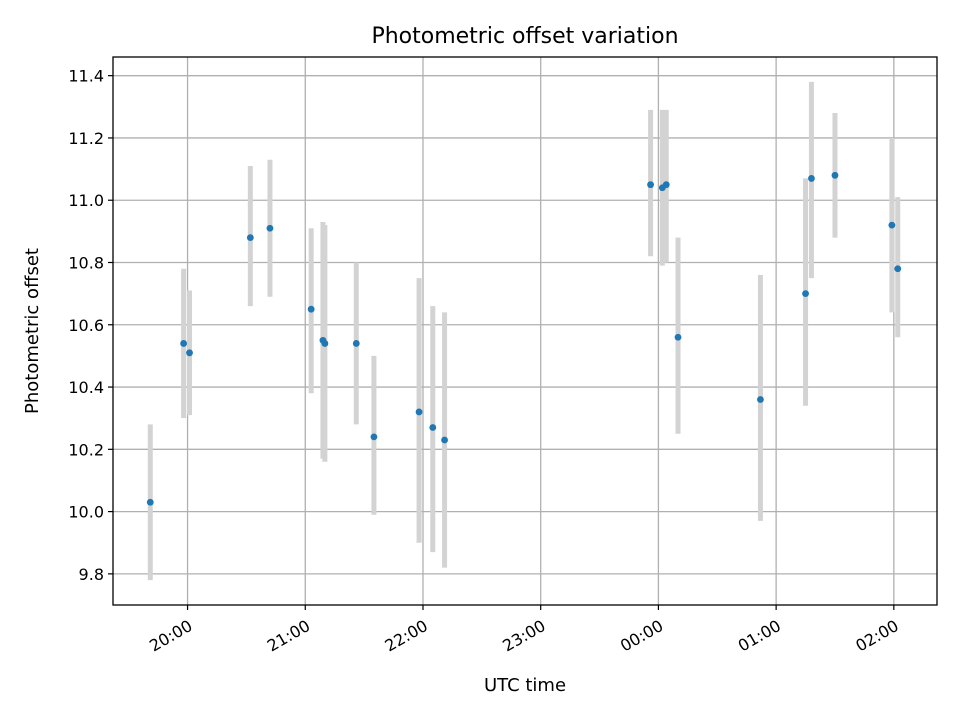 The image size is (960, 720). I want to click on y-tick-label: 11.4, so click(86, 76).